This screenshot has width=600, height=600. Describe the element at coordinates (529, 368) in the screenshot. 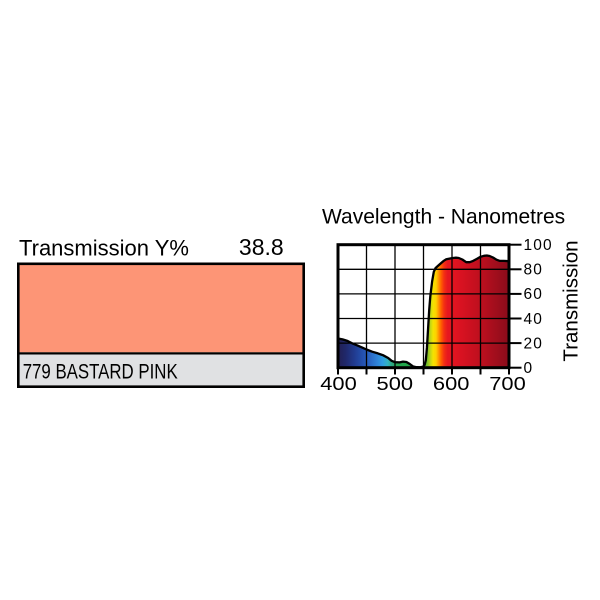

I see `svg-text: 0` at that location.